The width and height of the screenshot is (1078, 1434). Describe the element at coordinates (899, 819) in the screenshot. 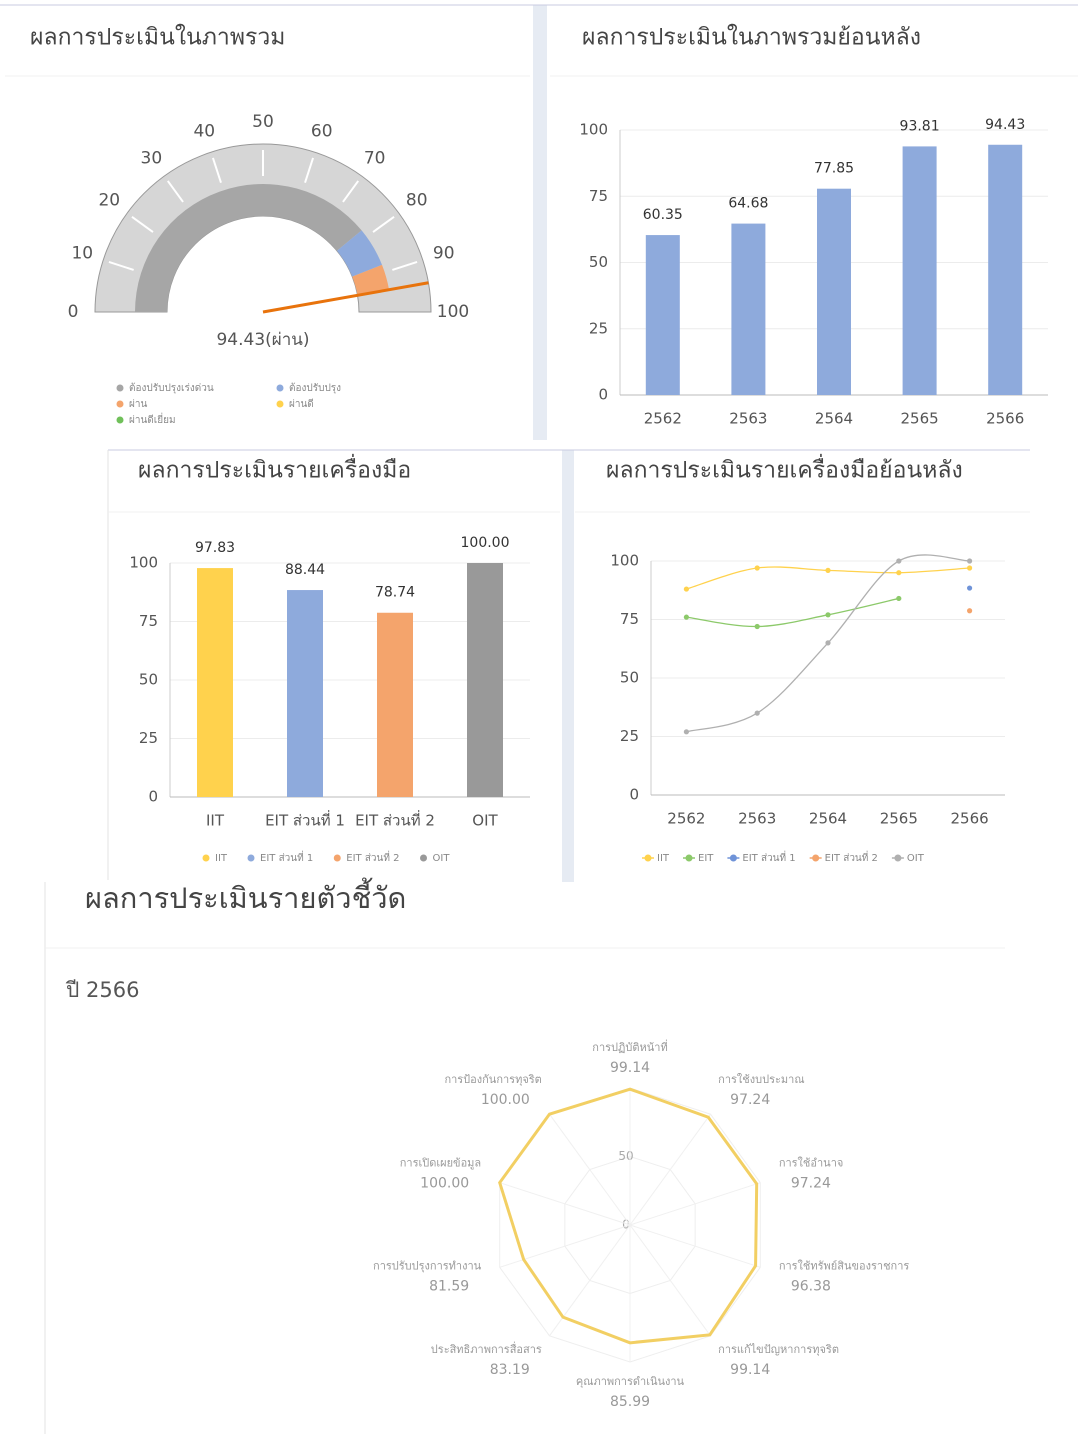

I see `x-tick-label: 2565` at that location.